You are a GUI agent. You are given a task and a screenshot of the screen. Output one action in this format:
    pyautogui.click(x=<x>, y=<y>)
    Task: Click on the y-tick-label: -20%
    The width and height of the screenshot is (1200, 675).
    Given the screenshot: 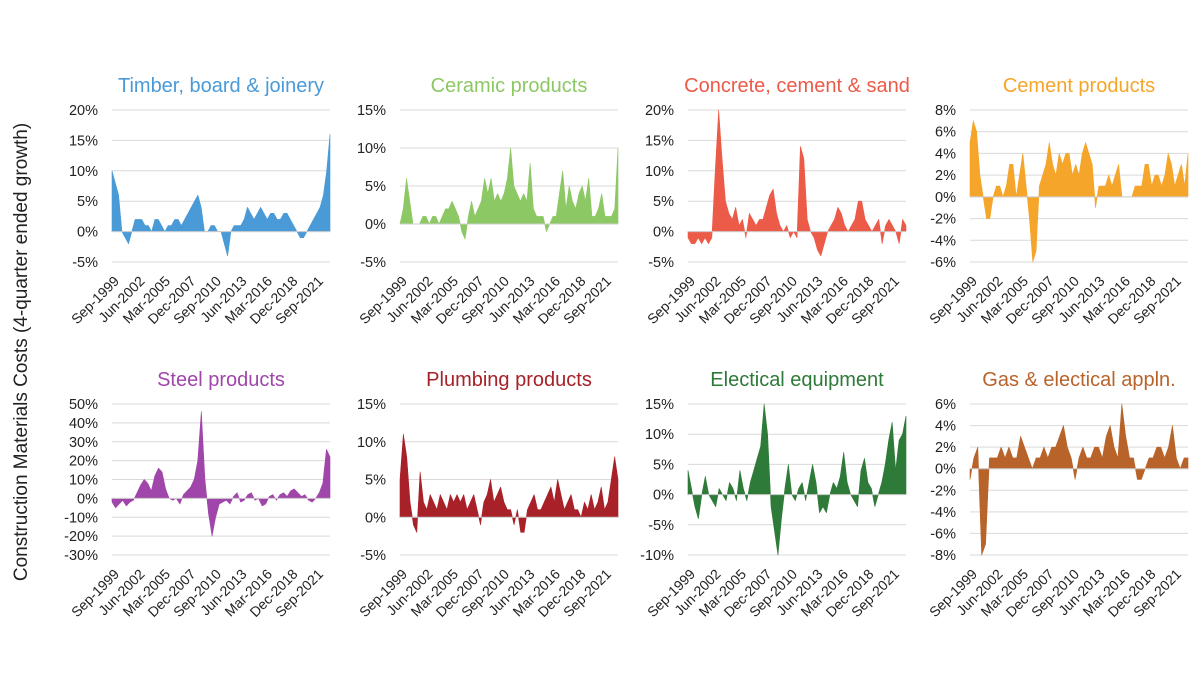 What is the action you would take?
    pyautogui.click(x=81, y=537)
    